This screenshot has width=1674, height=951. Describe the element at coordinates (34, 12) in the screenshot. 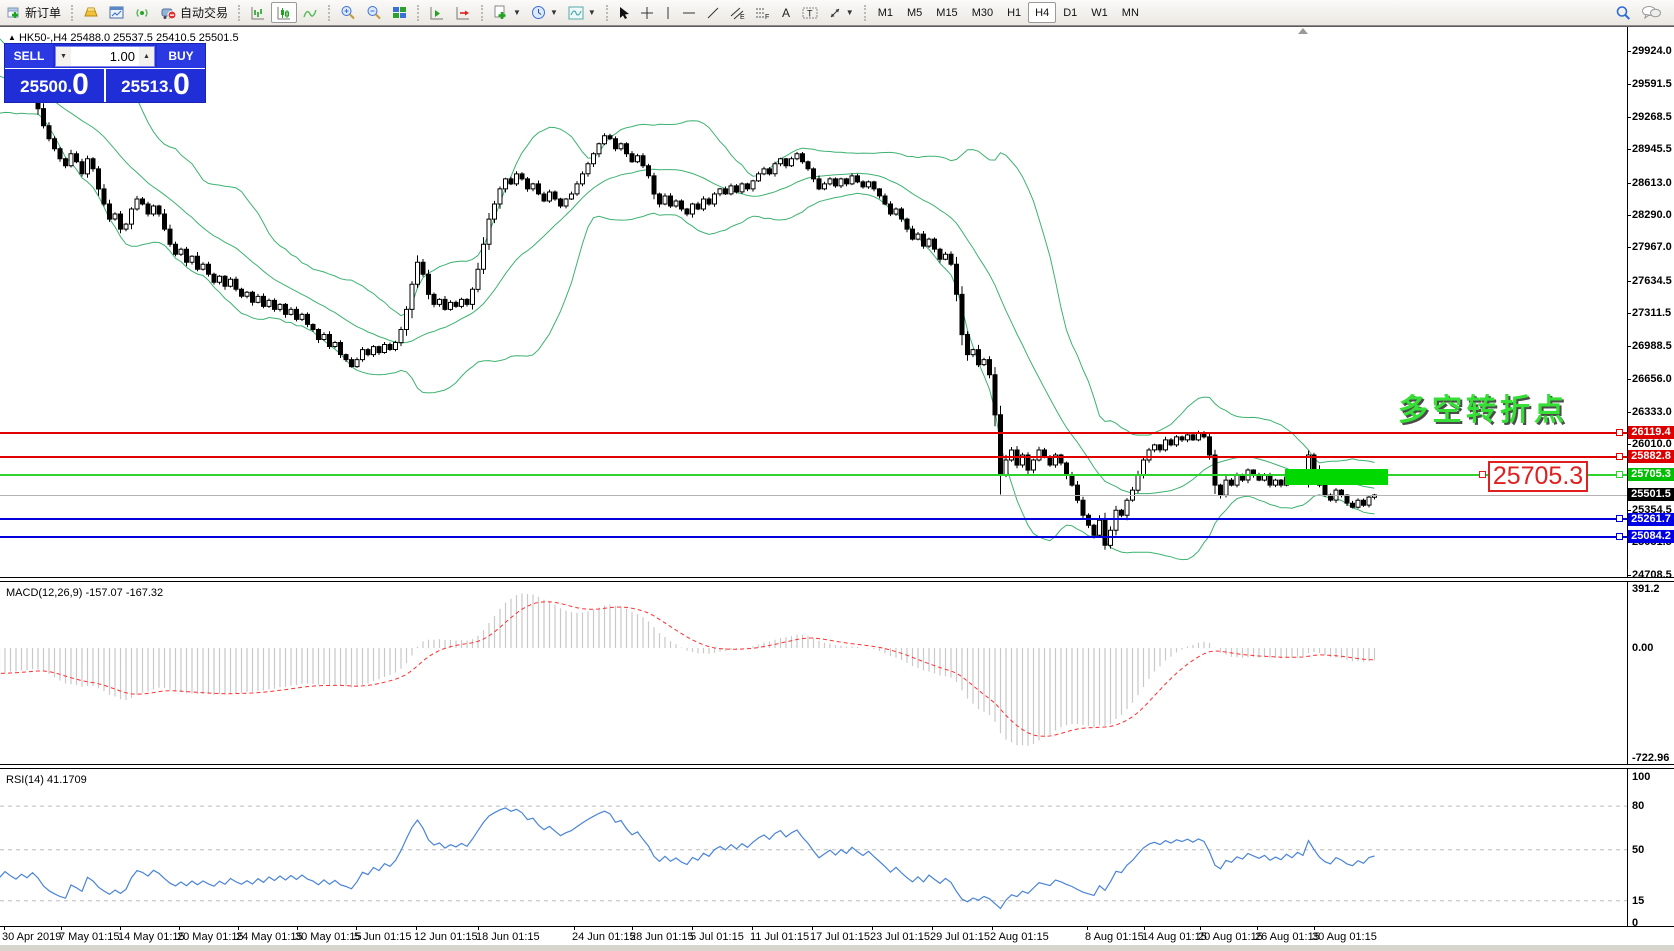

I see `new-order-button: 新订单` at that location.